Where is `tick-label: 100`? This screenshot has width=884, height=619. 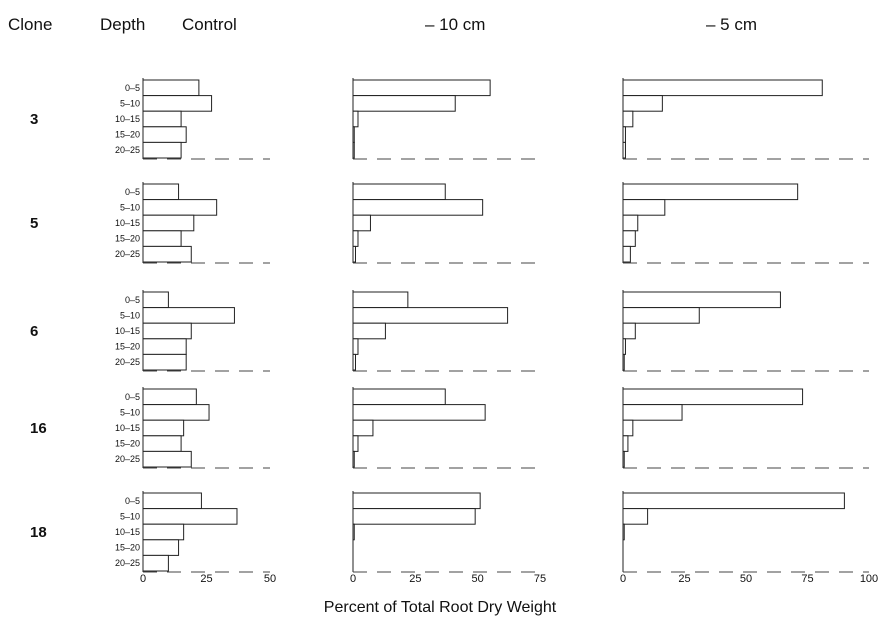
tick-label: 100 is located at coordinates (869, 579).